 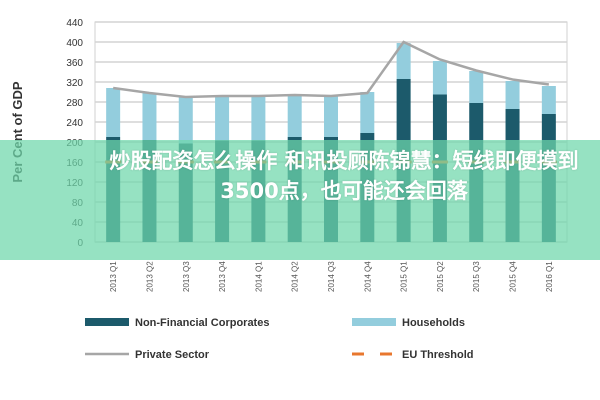 What do you see at coordinates (549, 276) in the screenshot?
I see `x-tick-label: 2016 Q1` at bounding box center [549, 276].